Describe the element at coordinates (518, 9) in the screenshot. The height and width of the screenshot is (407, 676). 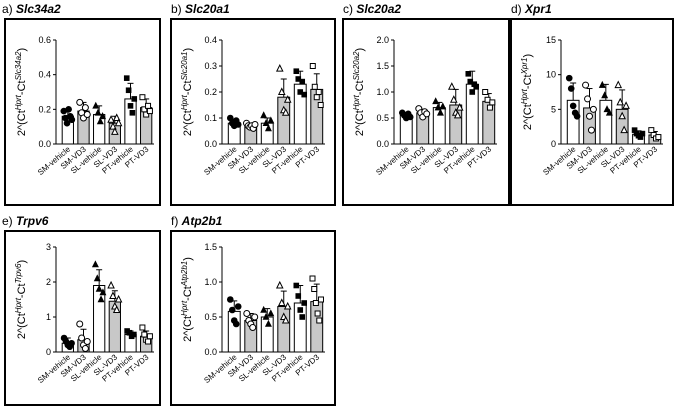
I see `panel-label: d)` at that location.